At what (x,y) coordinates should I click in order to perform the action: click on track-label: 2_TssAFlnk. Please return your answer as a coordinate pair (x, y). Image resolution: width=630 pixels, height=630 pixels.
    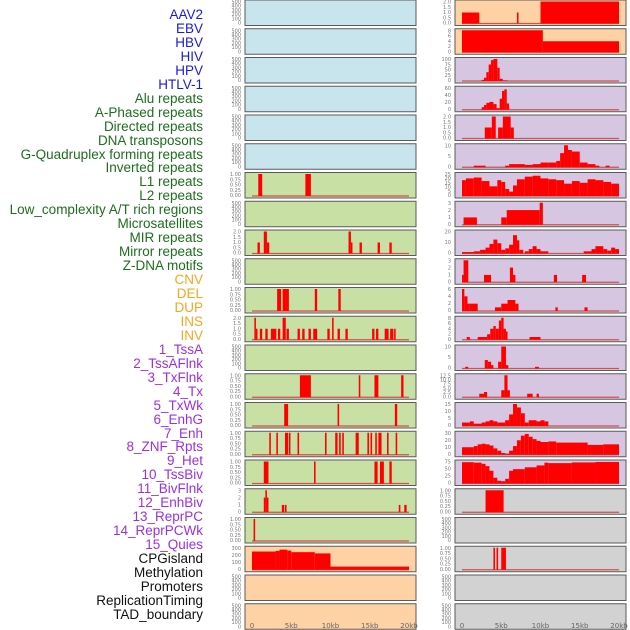
    Looking at the image, I should click on (168, 363).